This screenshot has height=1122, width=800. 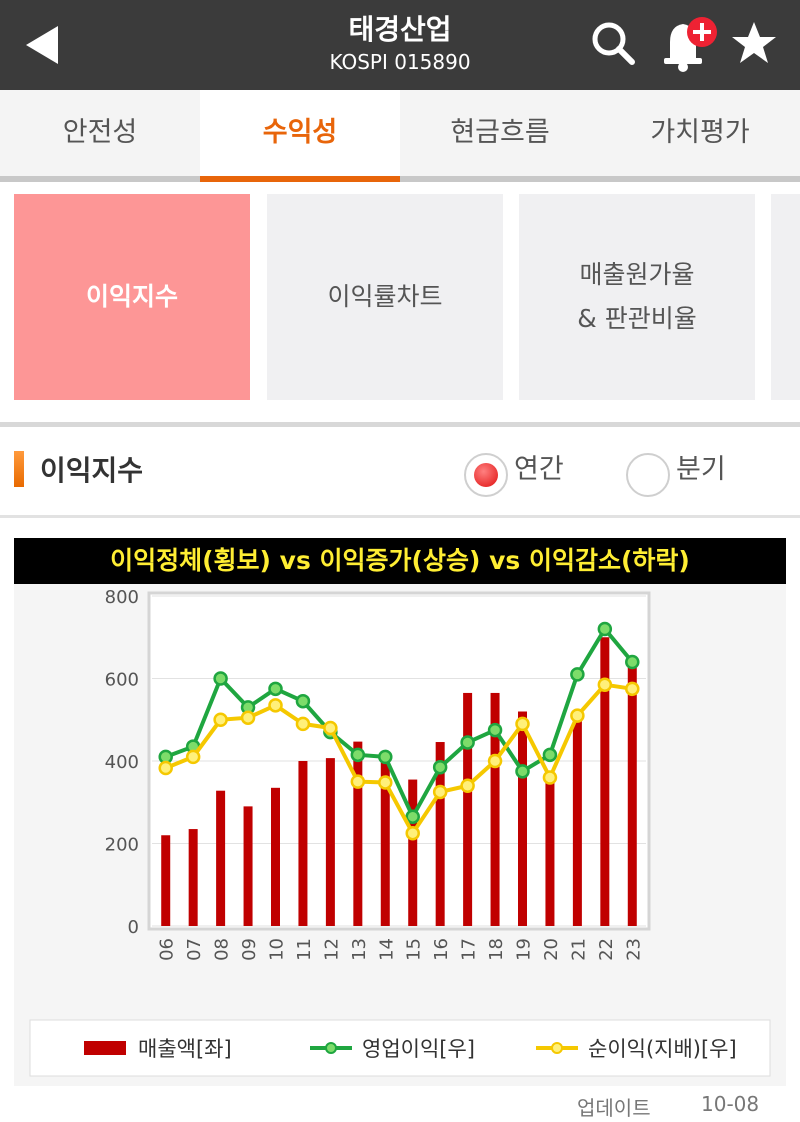 I want to click on subtab-profit-index: 이익지수, so click(x=132, y=297).